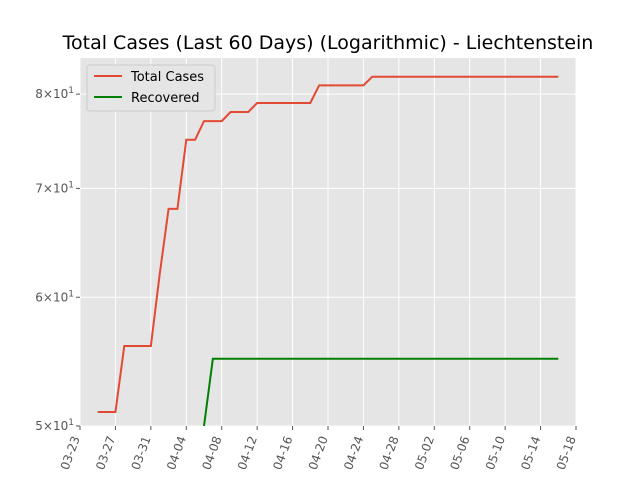 The width and height of the screenshot is (640, 480). I want to click on x-tick-label: 04-16, so click(282, 453).